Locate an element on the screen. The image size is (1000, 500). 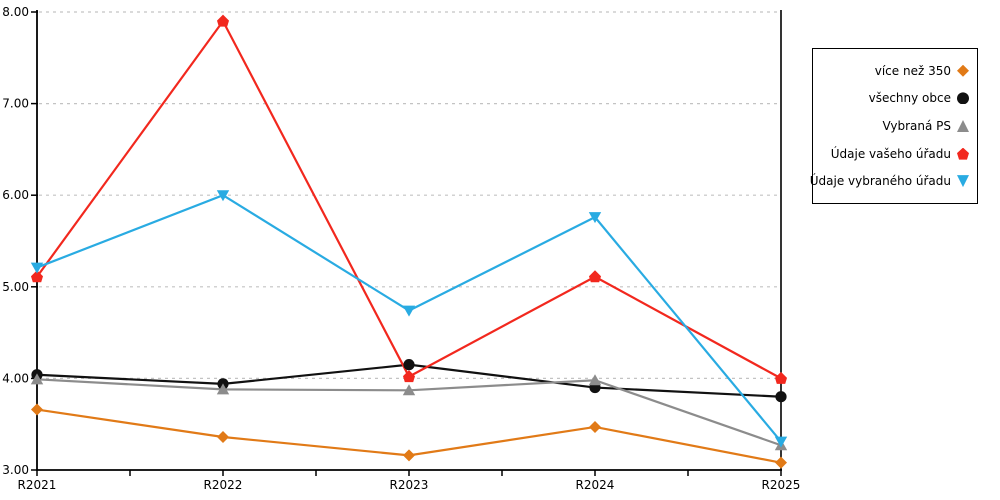
legend-label: více než 350 is located at coordinates (912, 70).